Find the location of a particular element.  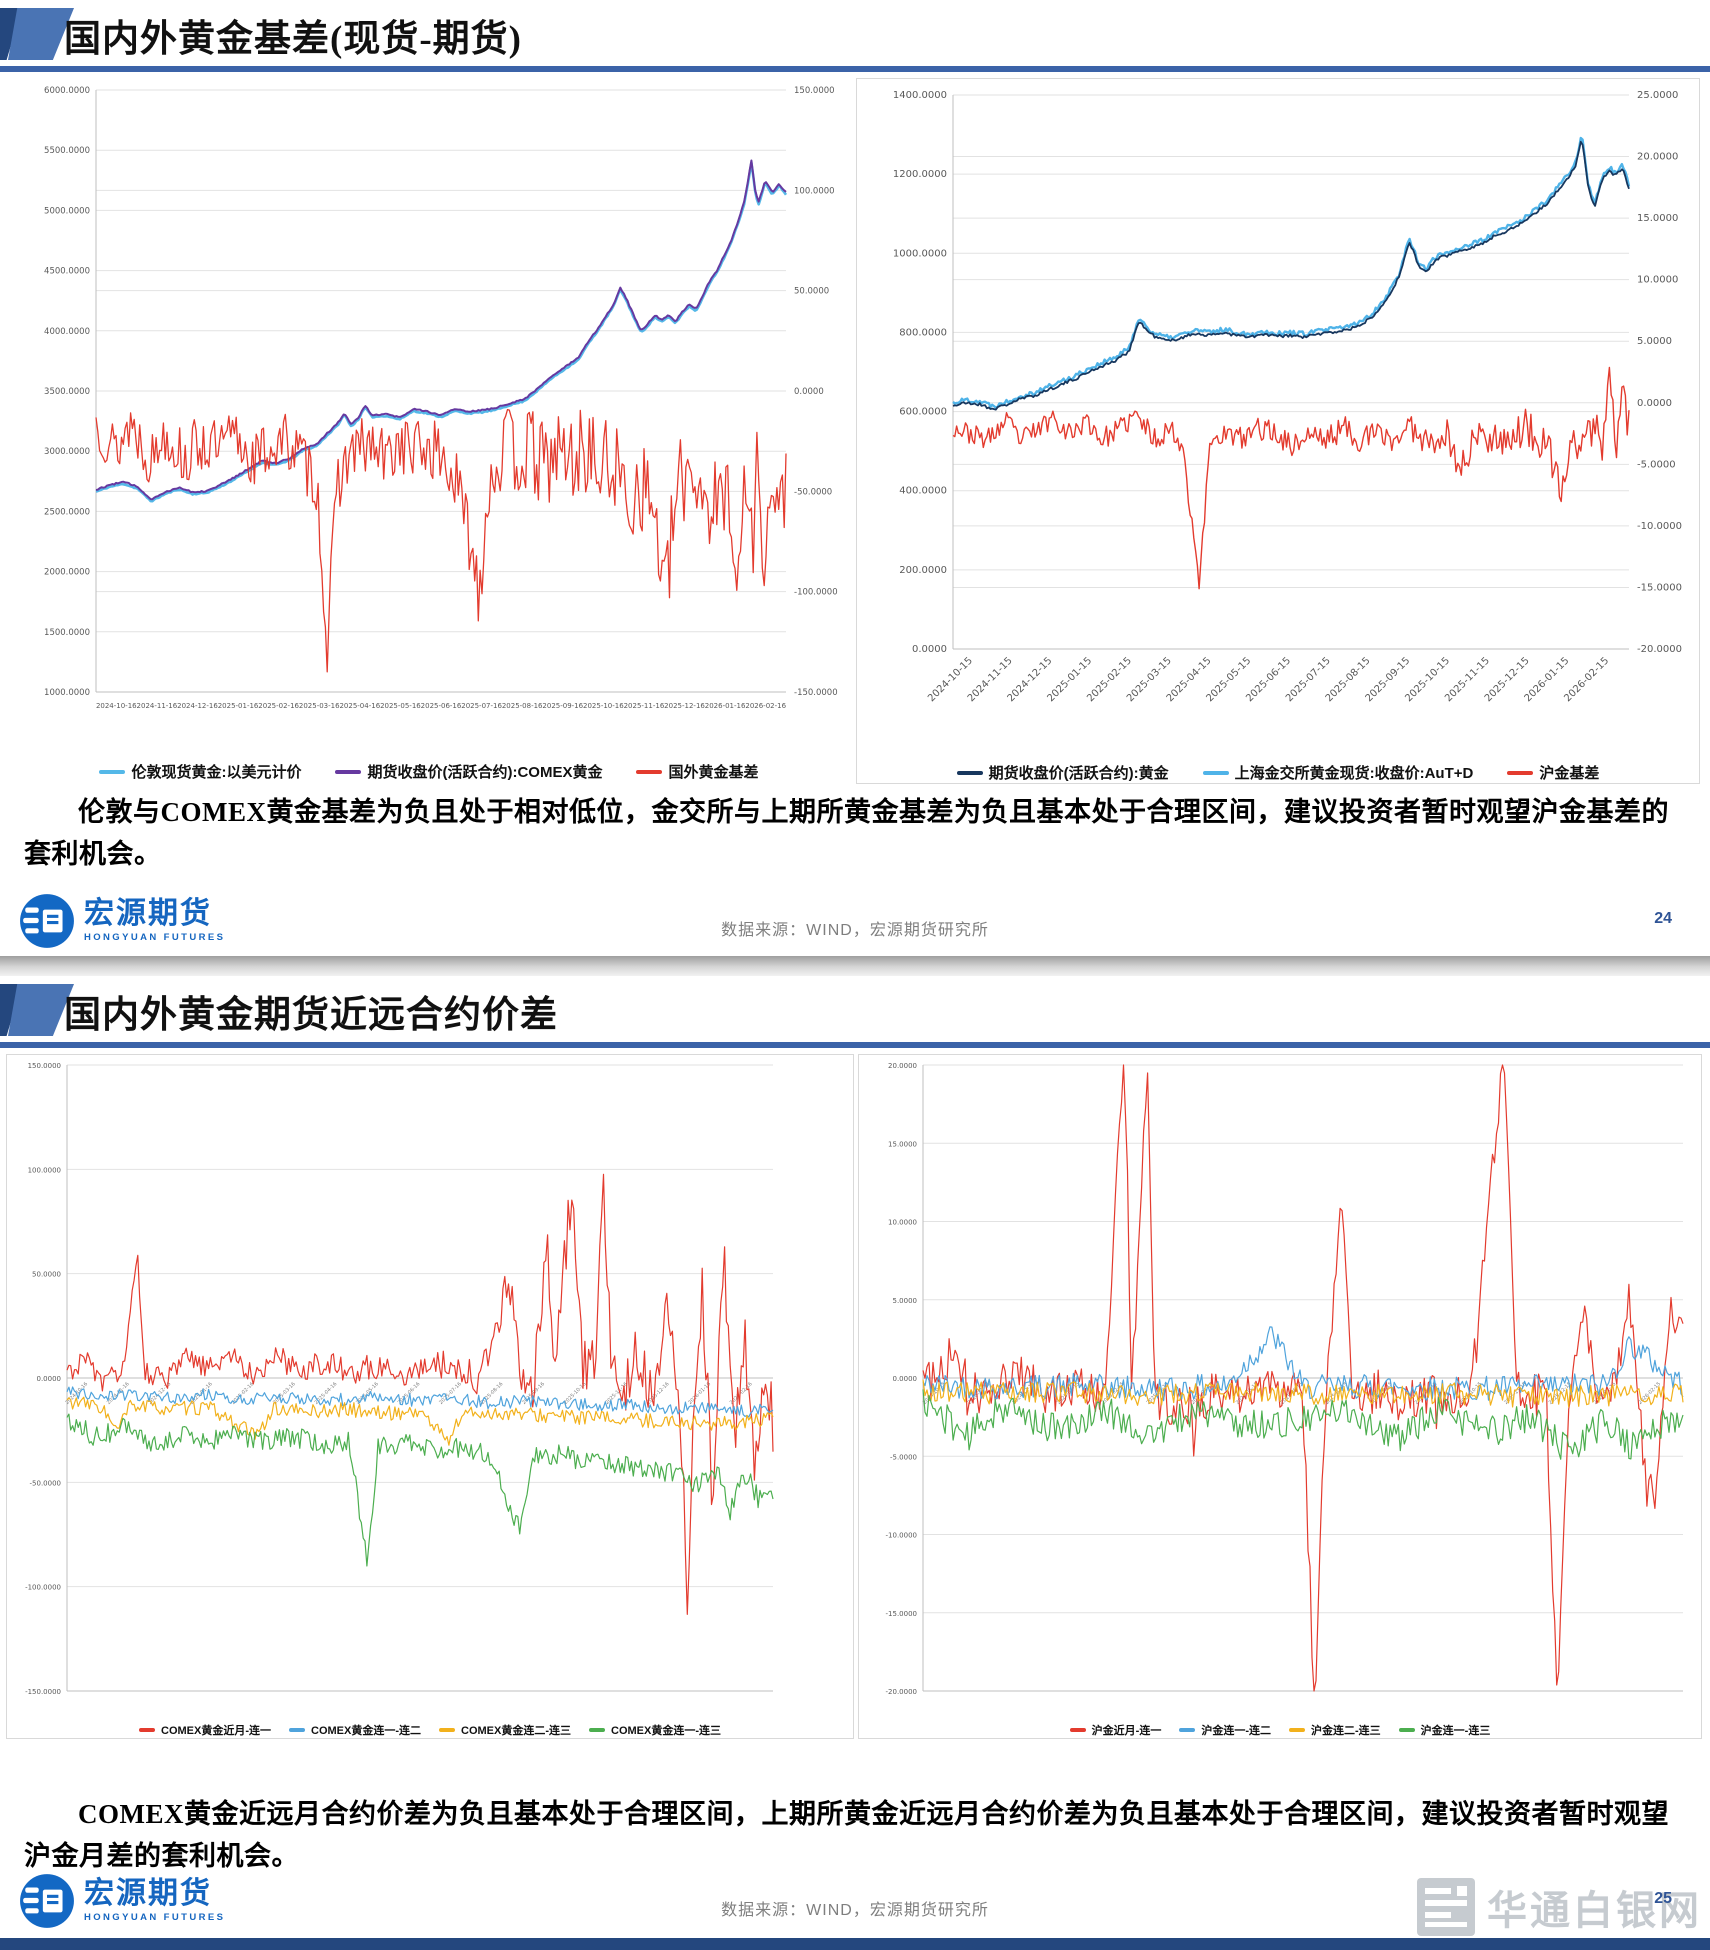

watermark-icon is located at coordinates (1446, 1907).